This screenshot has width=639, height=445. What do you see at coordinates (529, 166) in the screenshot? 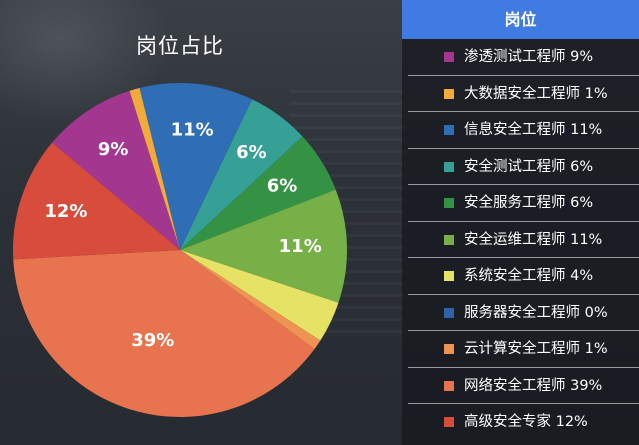
I see `legend-label: 安全测试工程师 6%` at bounding box center [529, 166].